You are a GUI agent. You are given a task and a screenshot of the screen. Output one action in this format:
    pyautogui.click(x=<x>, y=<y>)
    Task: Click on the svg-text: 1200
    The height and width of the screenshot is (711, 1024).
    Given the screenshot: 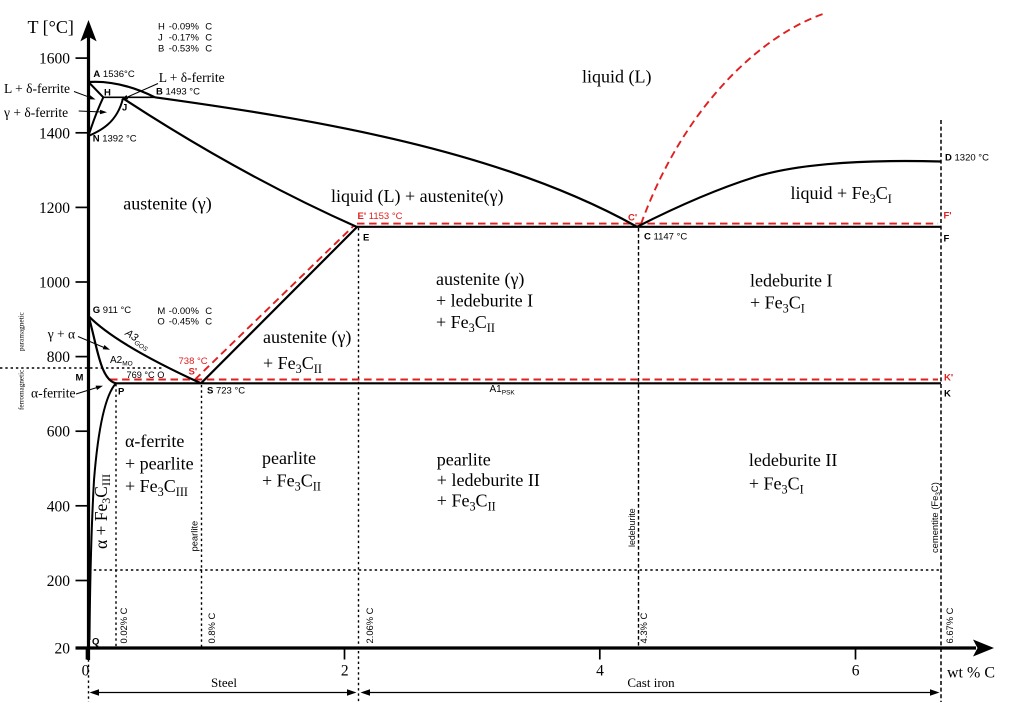 What is the action you would take?
    pyautogui.click(x=54, y=208)
    